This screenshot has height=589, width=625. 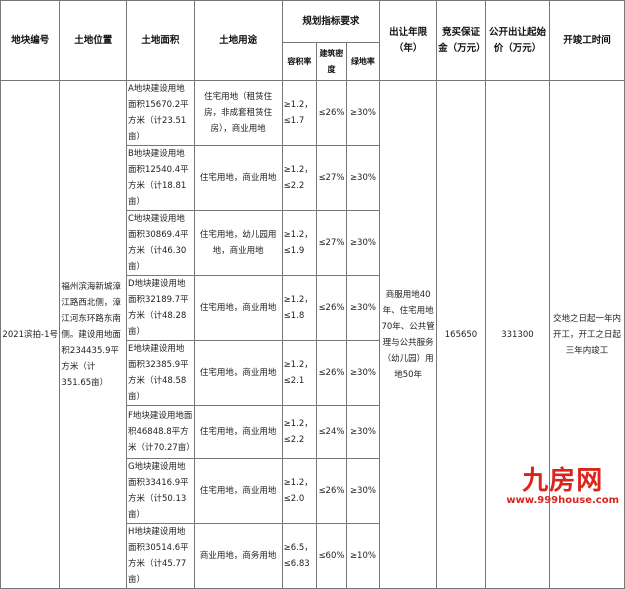 What do you see at coordinates (461, 40) in the screenshot?
I see `header-deposit: 竞买保证金（万元）` at bounding box center [461, 40].